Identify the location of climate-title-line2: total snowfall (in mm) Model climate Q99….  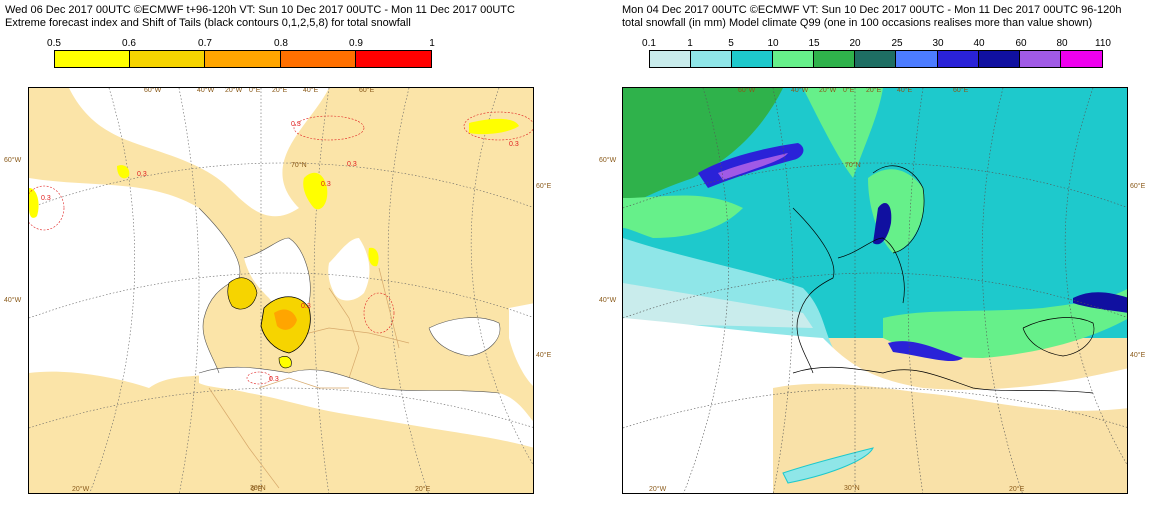
(857, 23).